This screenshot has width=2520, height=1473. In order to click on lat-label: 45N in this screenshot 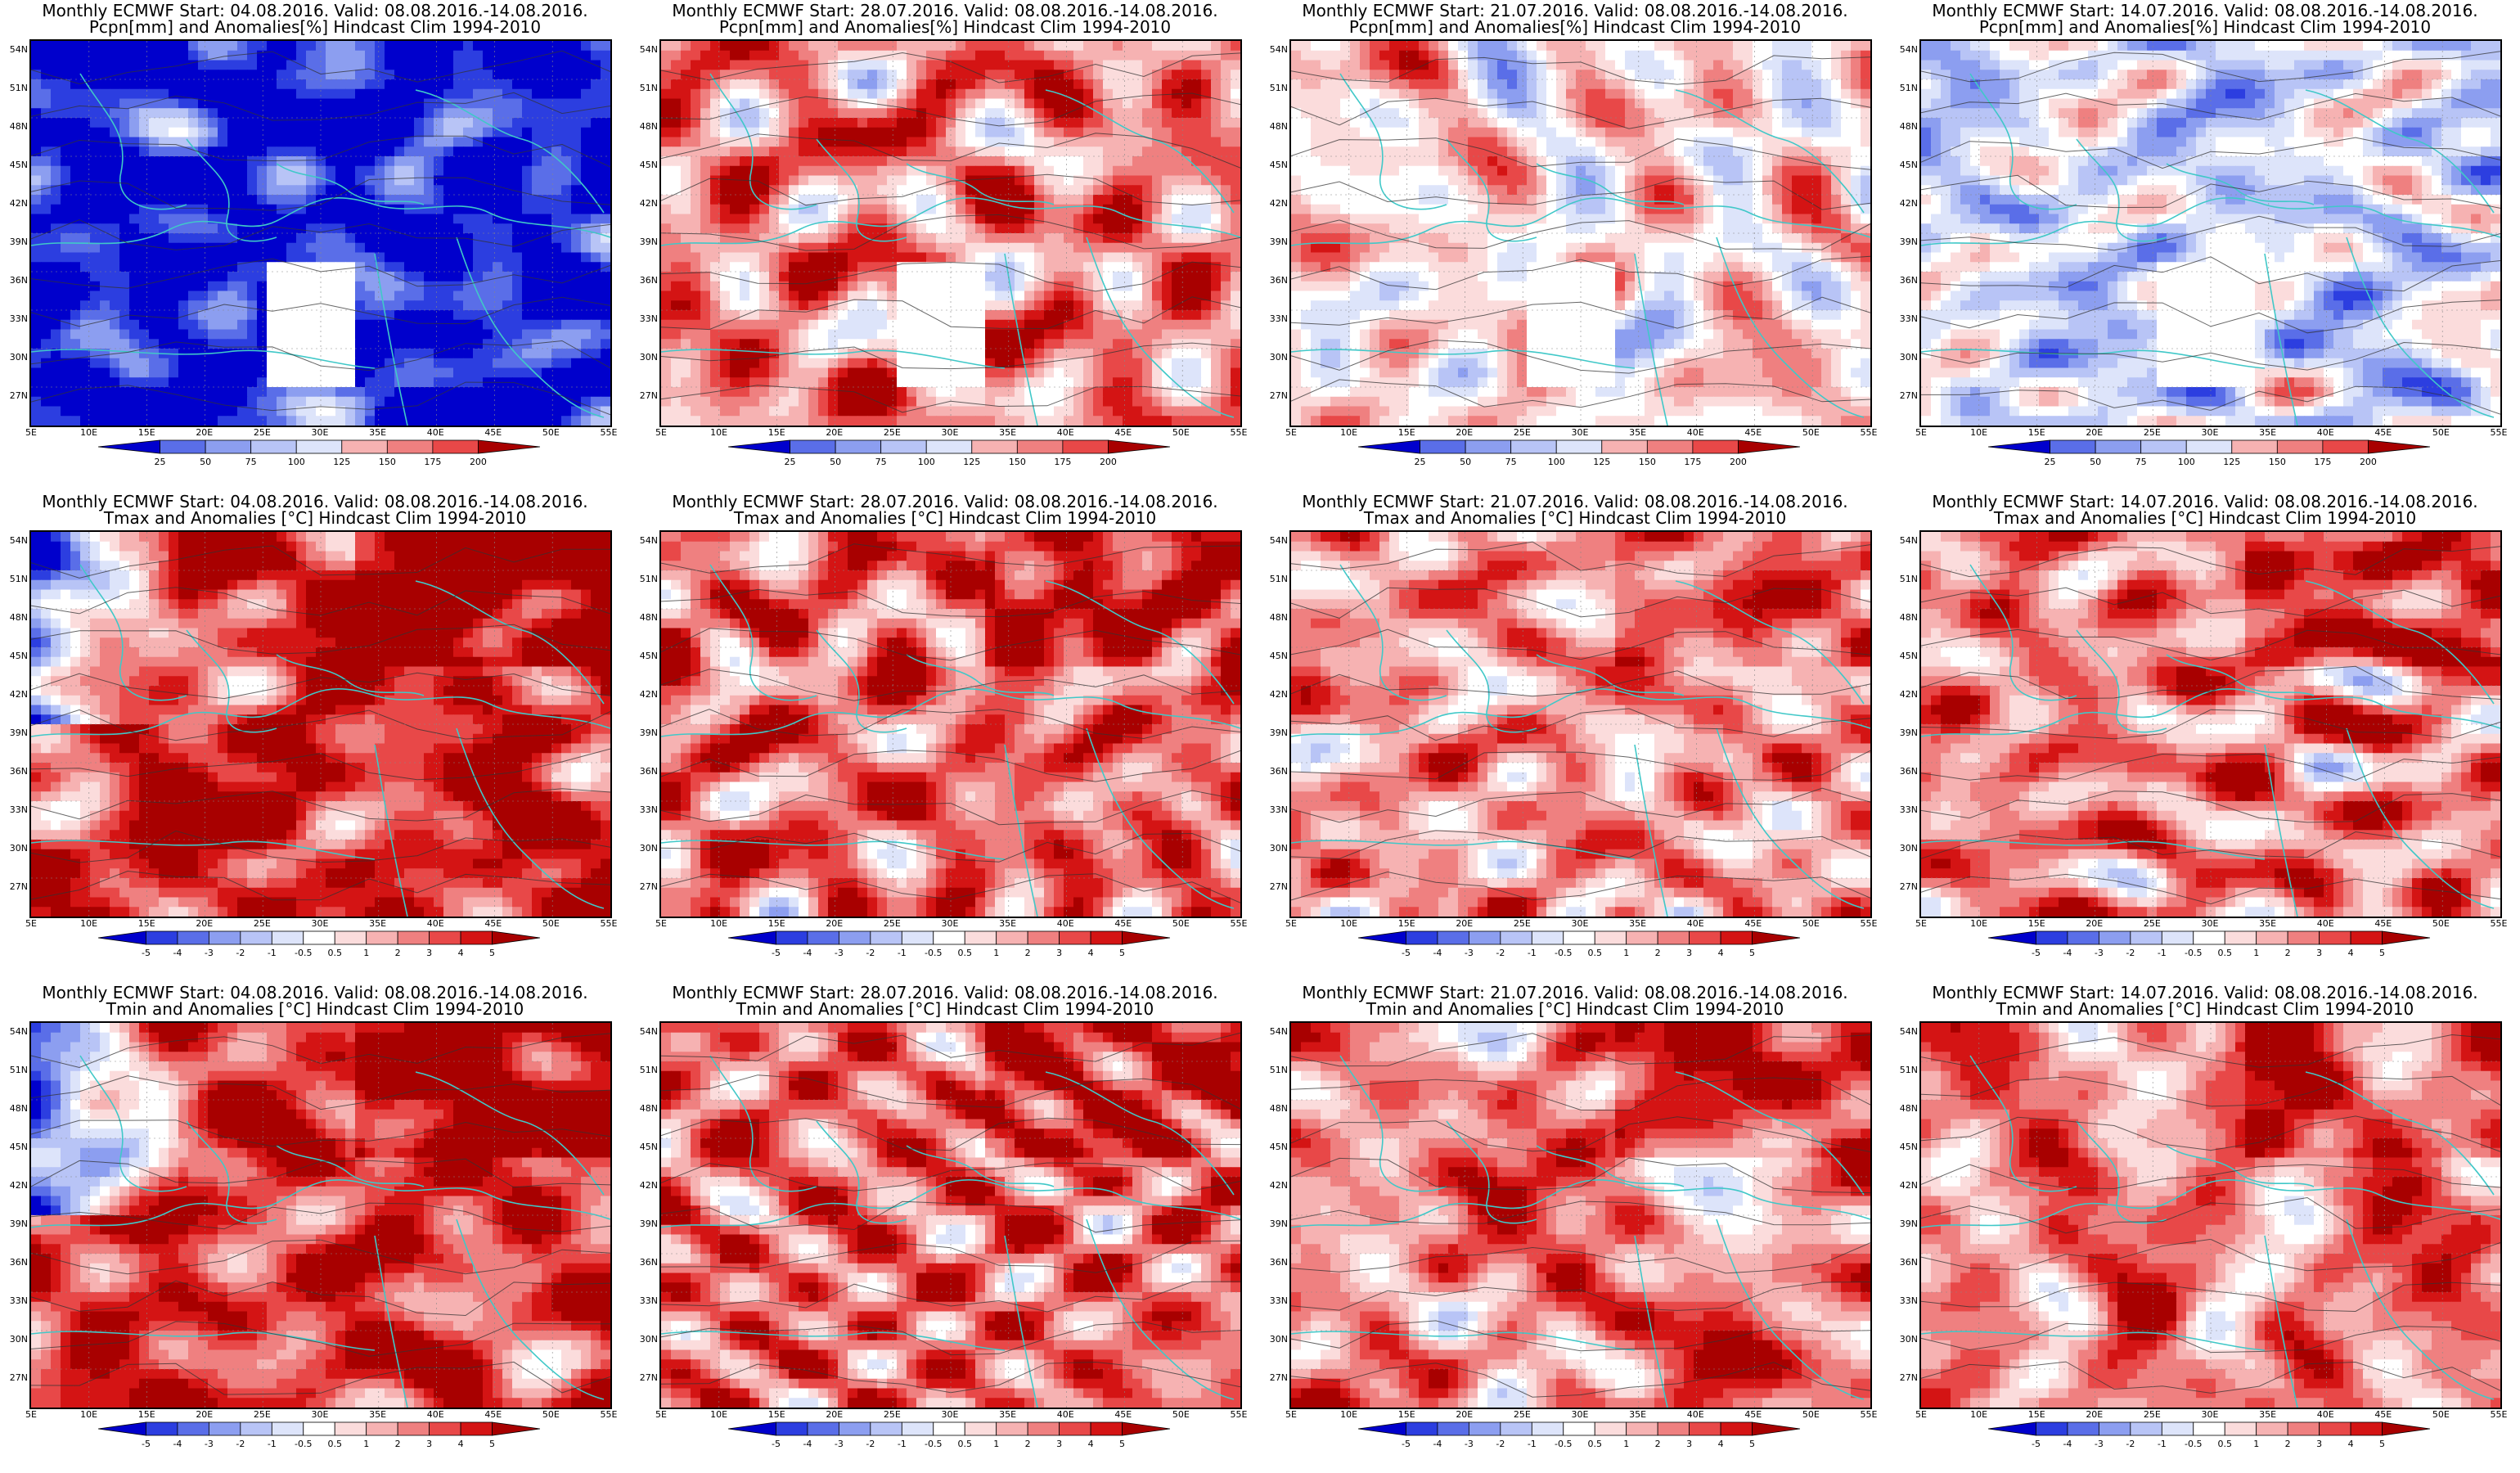, I will do `click(645, 656)`.